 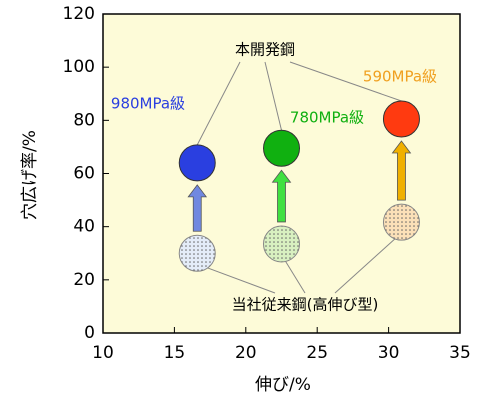 I want to click on series-label: 当社従来鋼(高伸び型), so click(x=305, y=305).